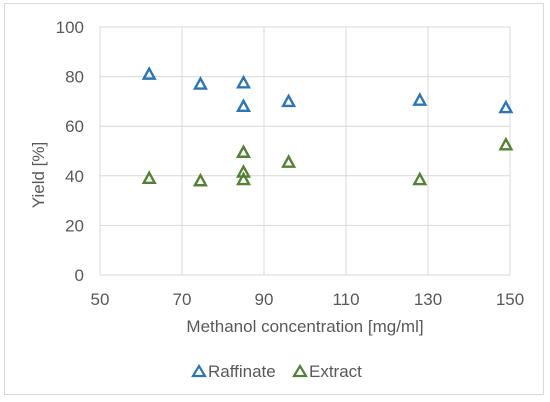  I want to click on legend-item-raffinate: Raffinate, so click(233, 371).